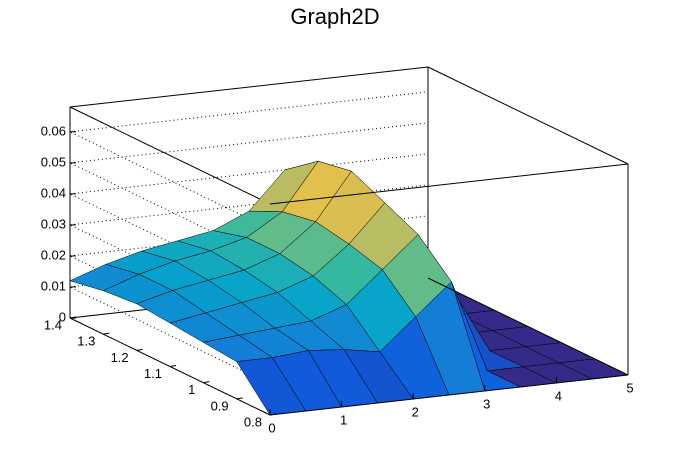  Describe the element at coordinates (271, 427) in the screenshot. I see `x-tick-label: 0` at that location.